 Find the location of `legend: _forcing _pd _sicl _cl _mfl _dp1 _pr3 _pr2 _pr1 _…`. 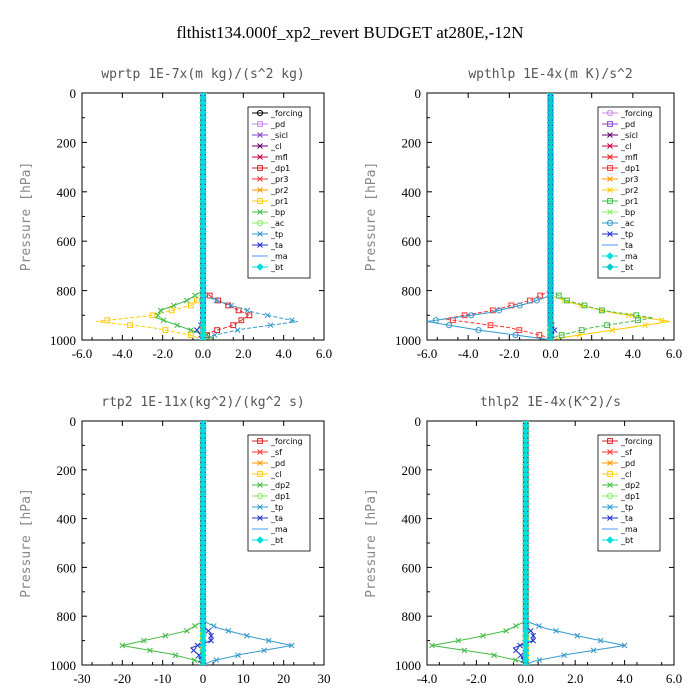

legend: _forcing _pd _sicl _cl _mfl _dp1 _pr3 _pr2 _pr1 _… is located at coordinates (279, 192).